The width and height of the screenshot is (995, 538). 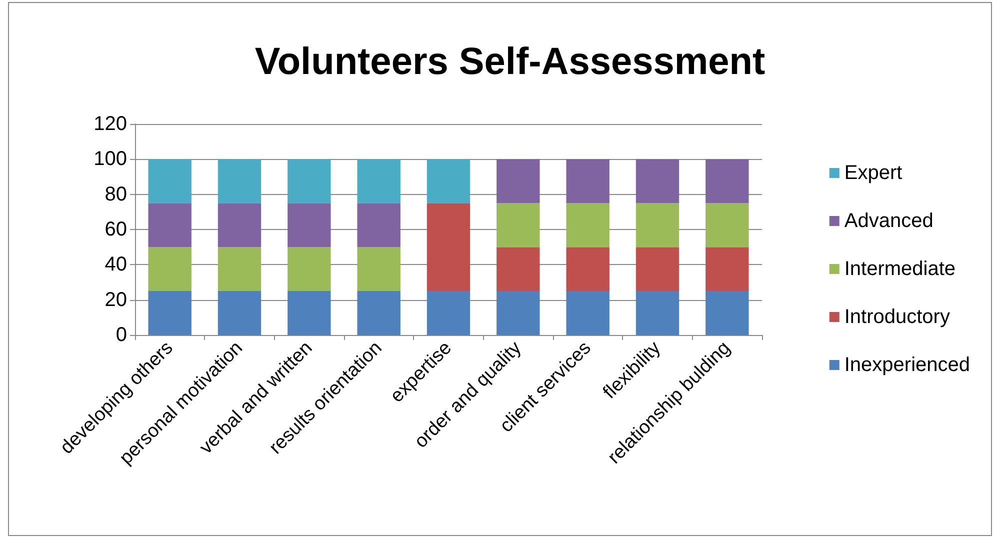 What do you see at coordinates (873, 173) in the screenshot?
I see `legend-label: Expert` at bounding box center [873, 173].